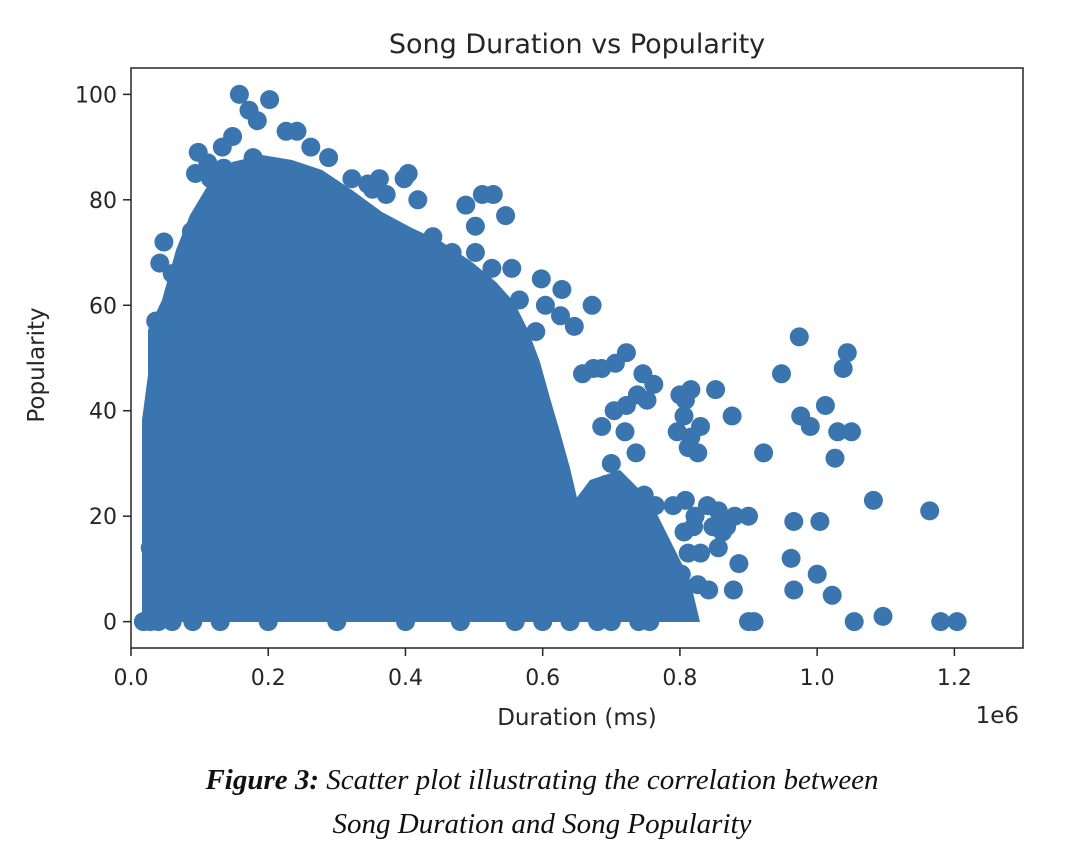 This screenshot has height=868, width=1084. What do you see at coordinates (630, 546) in the screenshot?
I see `density-tail` at bounding box center [630, 546].